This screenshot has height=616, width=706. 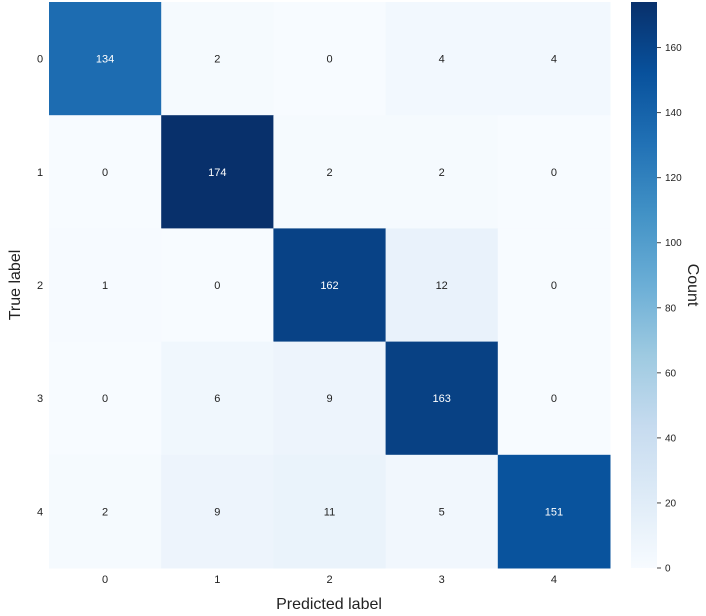 What do you see at coordinates (40, 60) in the screenshot?
I see `y-tick-label: 0` at bounding box center [40, 60].